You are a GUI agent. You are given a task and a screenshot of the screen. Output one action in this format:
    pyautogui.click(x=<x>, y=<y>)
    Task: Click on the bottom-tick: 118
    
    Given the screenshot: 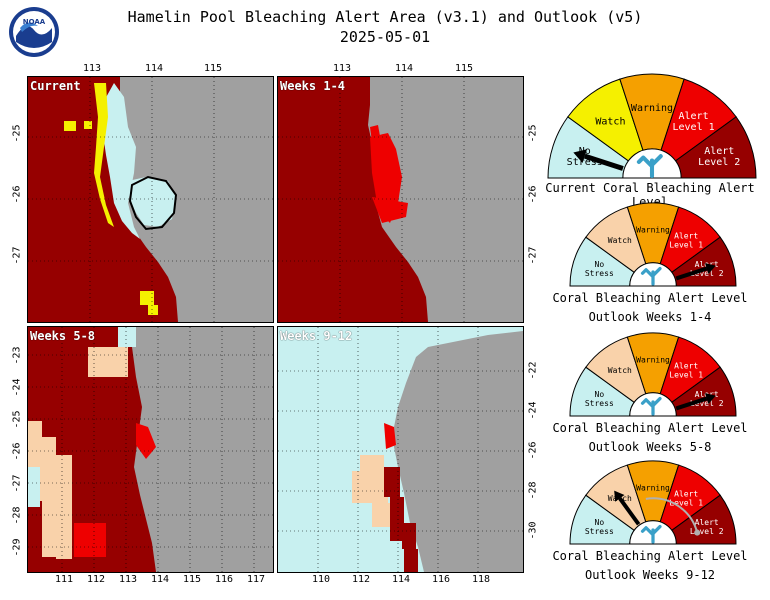 What is the action you would take?
    pyautogui.click(x=481, y=579)
    